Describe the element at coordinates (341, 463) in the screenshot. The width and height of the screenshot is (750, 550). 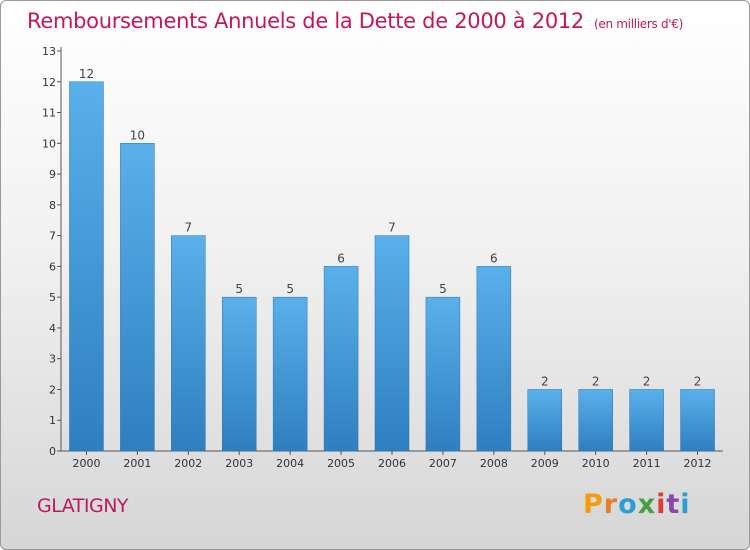
I see `x-tick-label: 2005` at that location.